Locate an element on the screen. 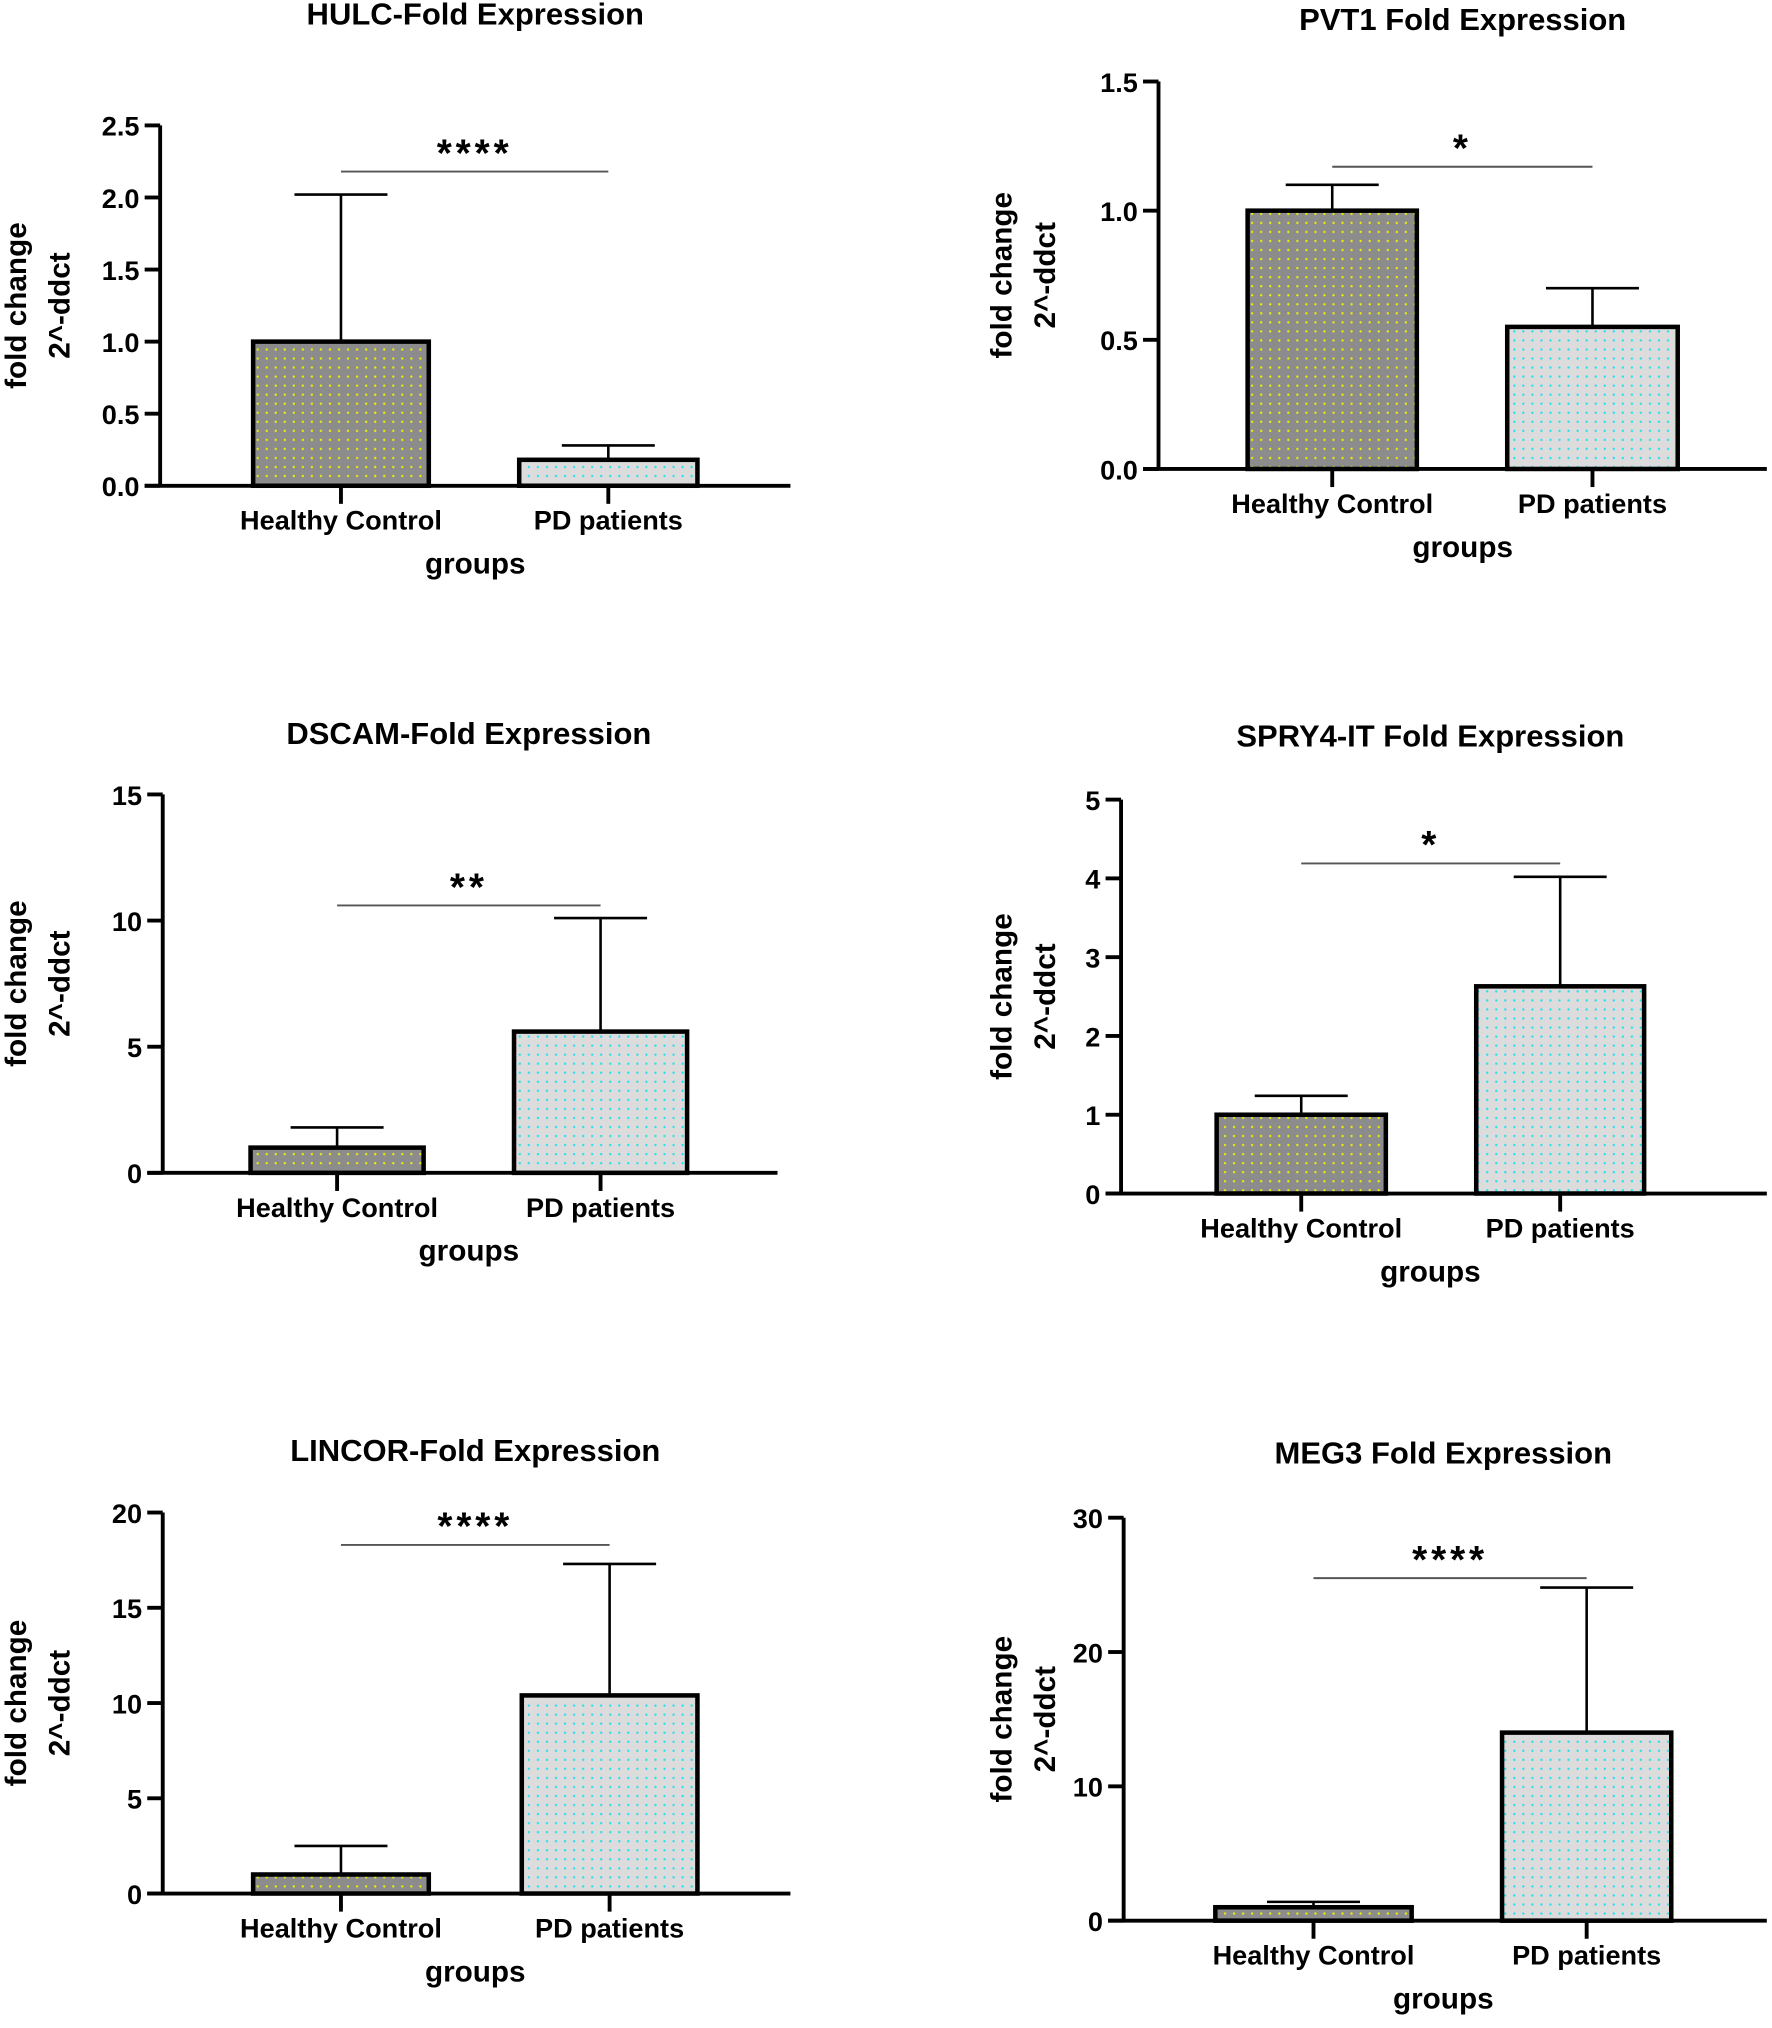 This screenshot has width=1772, height=2028. chart-title: SPRY4-IT Fold Expression is located at coordinates (1430, 736).